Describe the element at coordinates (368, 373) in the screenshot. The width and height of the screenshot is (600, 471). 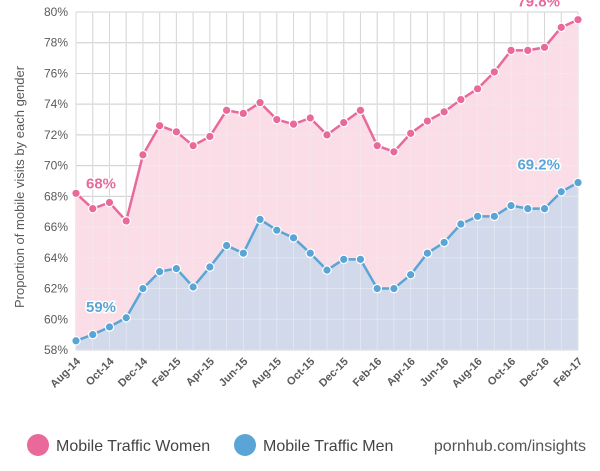
I see `x-tick-label: Feb-16` at that location.